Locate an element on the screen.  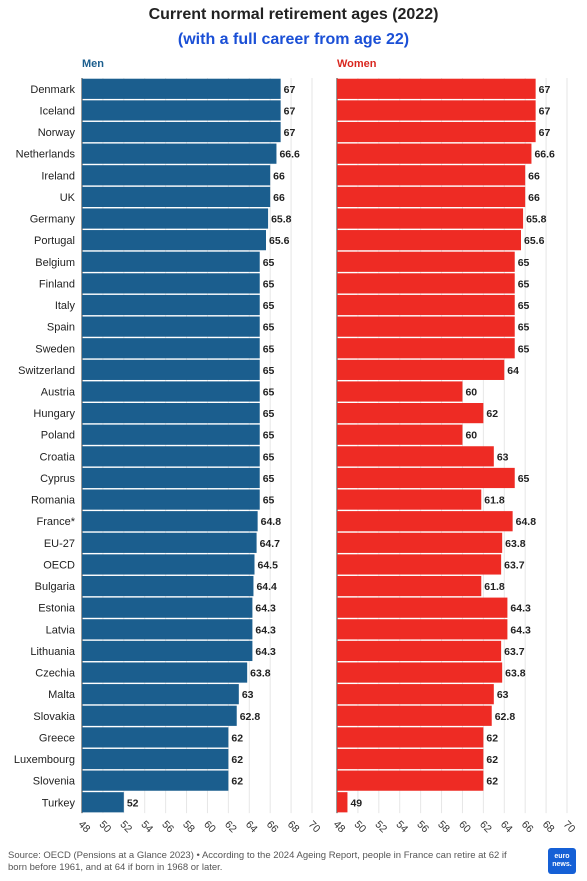
women-value-label: 65.6 is located at coordinates (534, 241).